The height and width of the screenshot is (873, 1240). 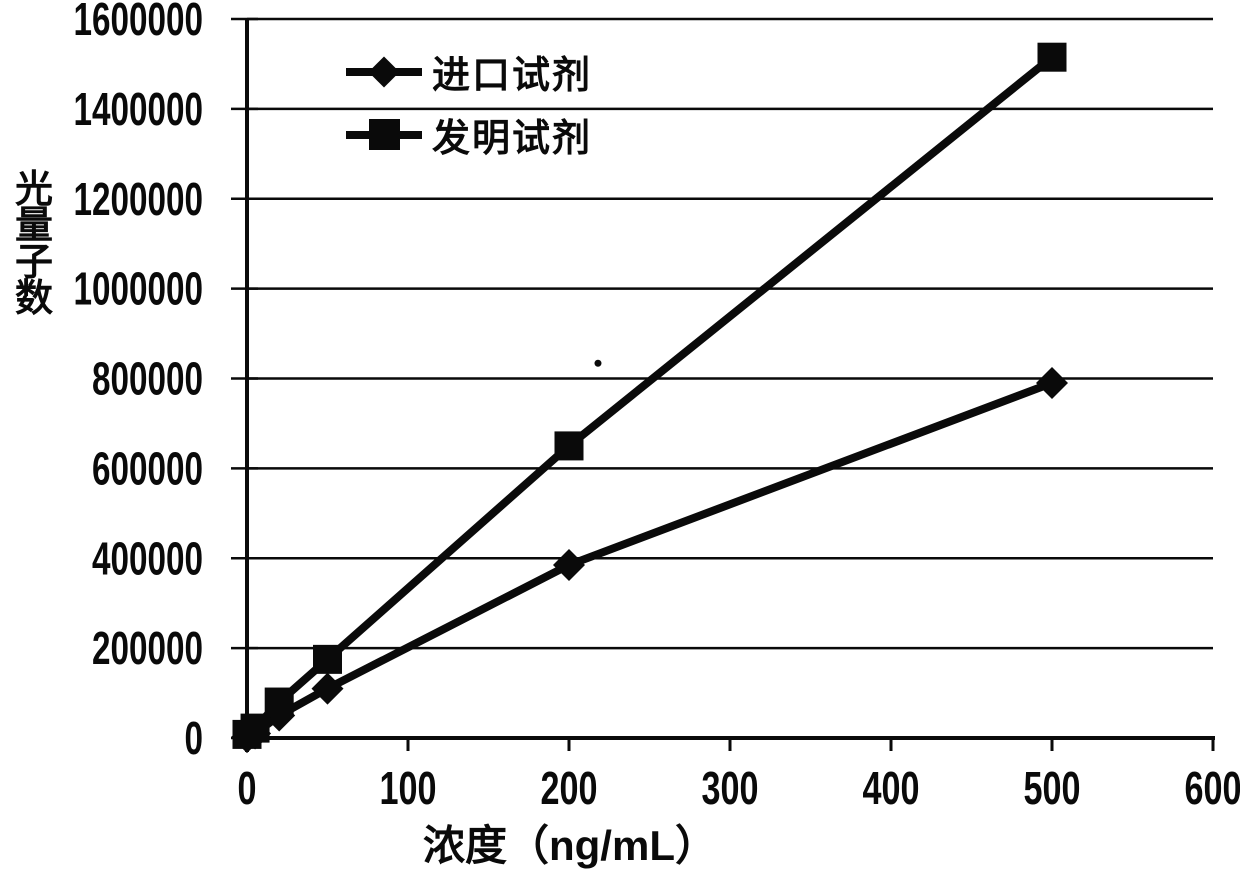 What do you see at coordinates (408, 788) in the screenshot?
I see `x-tick-label: 100` at bounding box center [408, 788].